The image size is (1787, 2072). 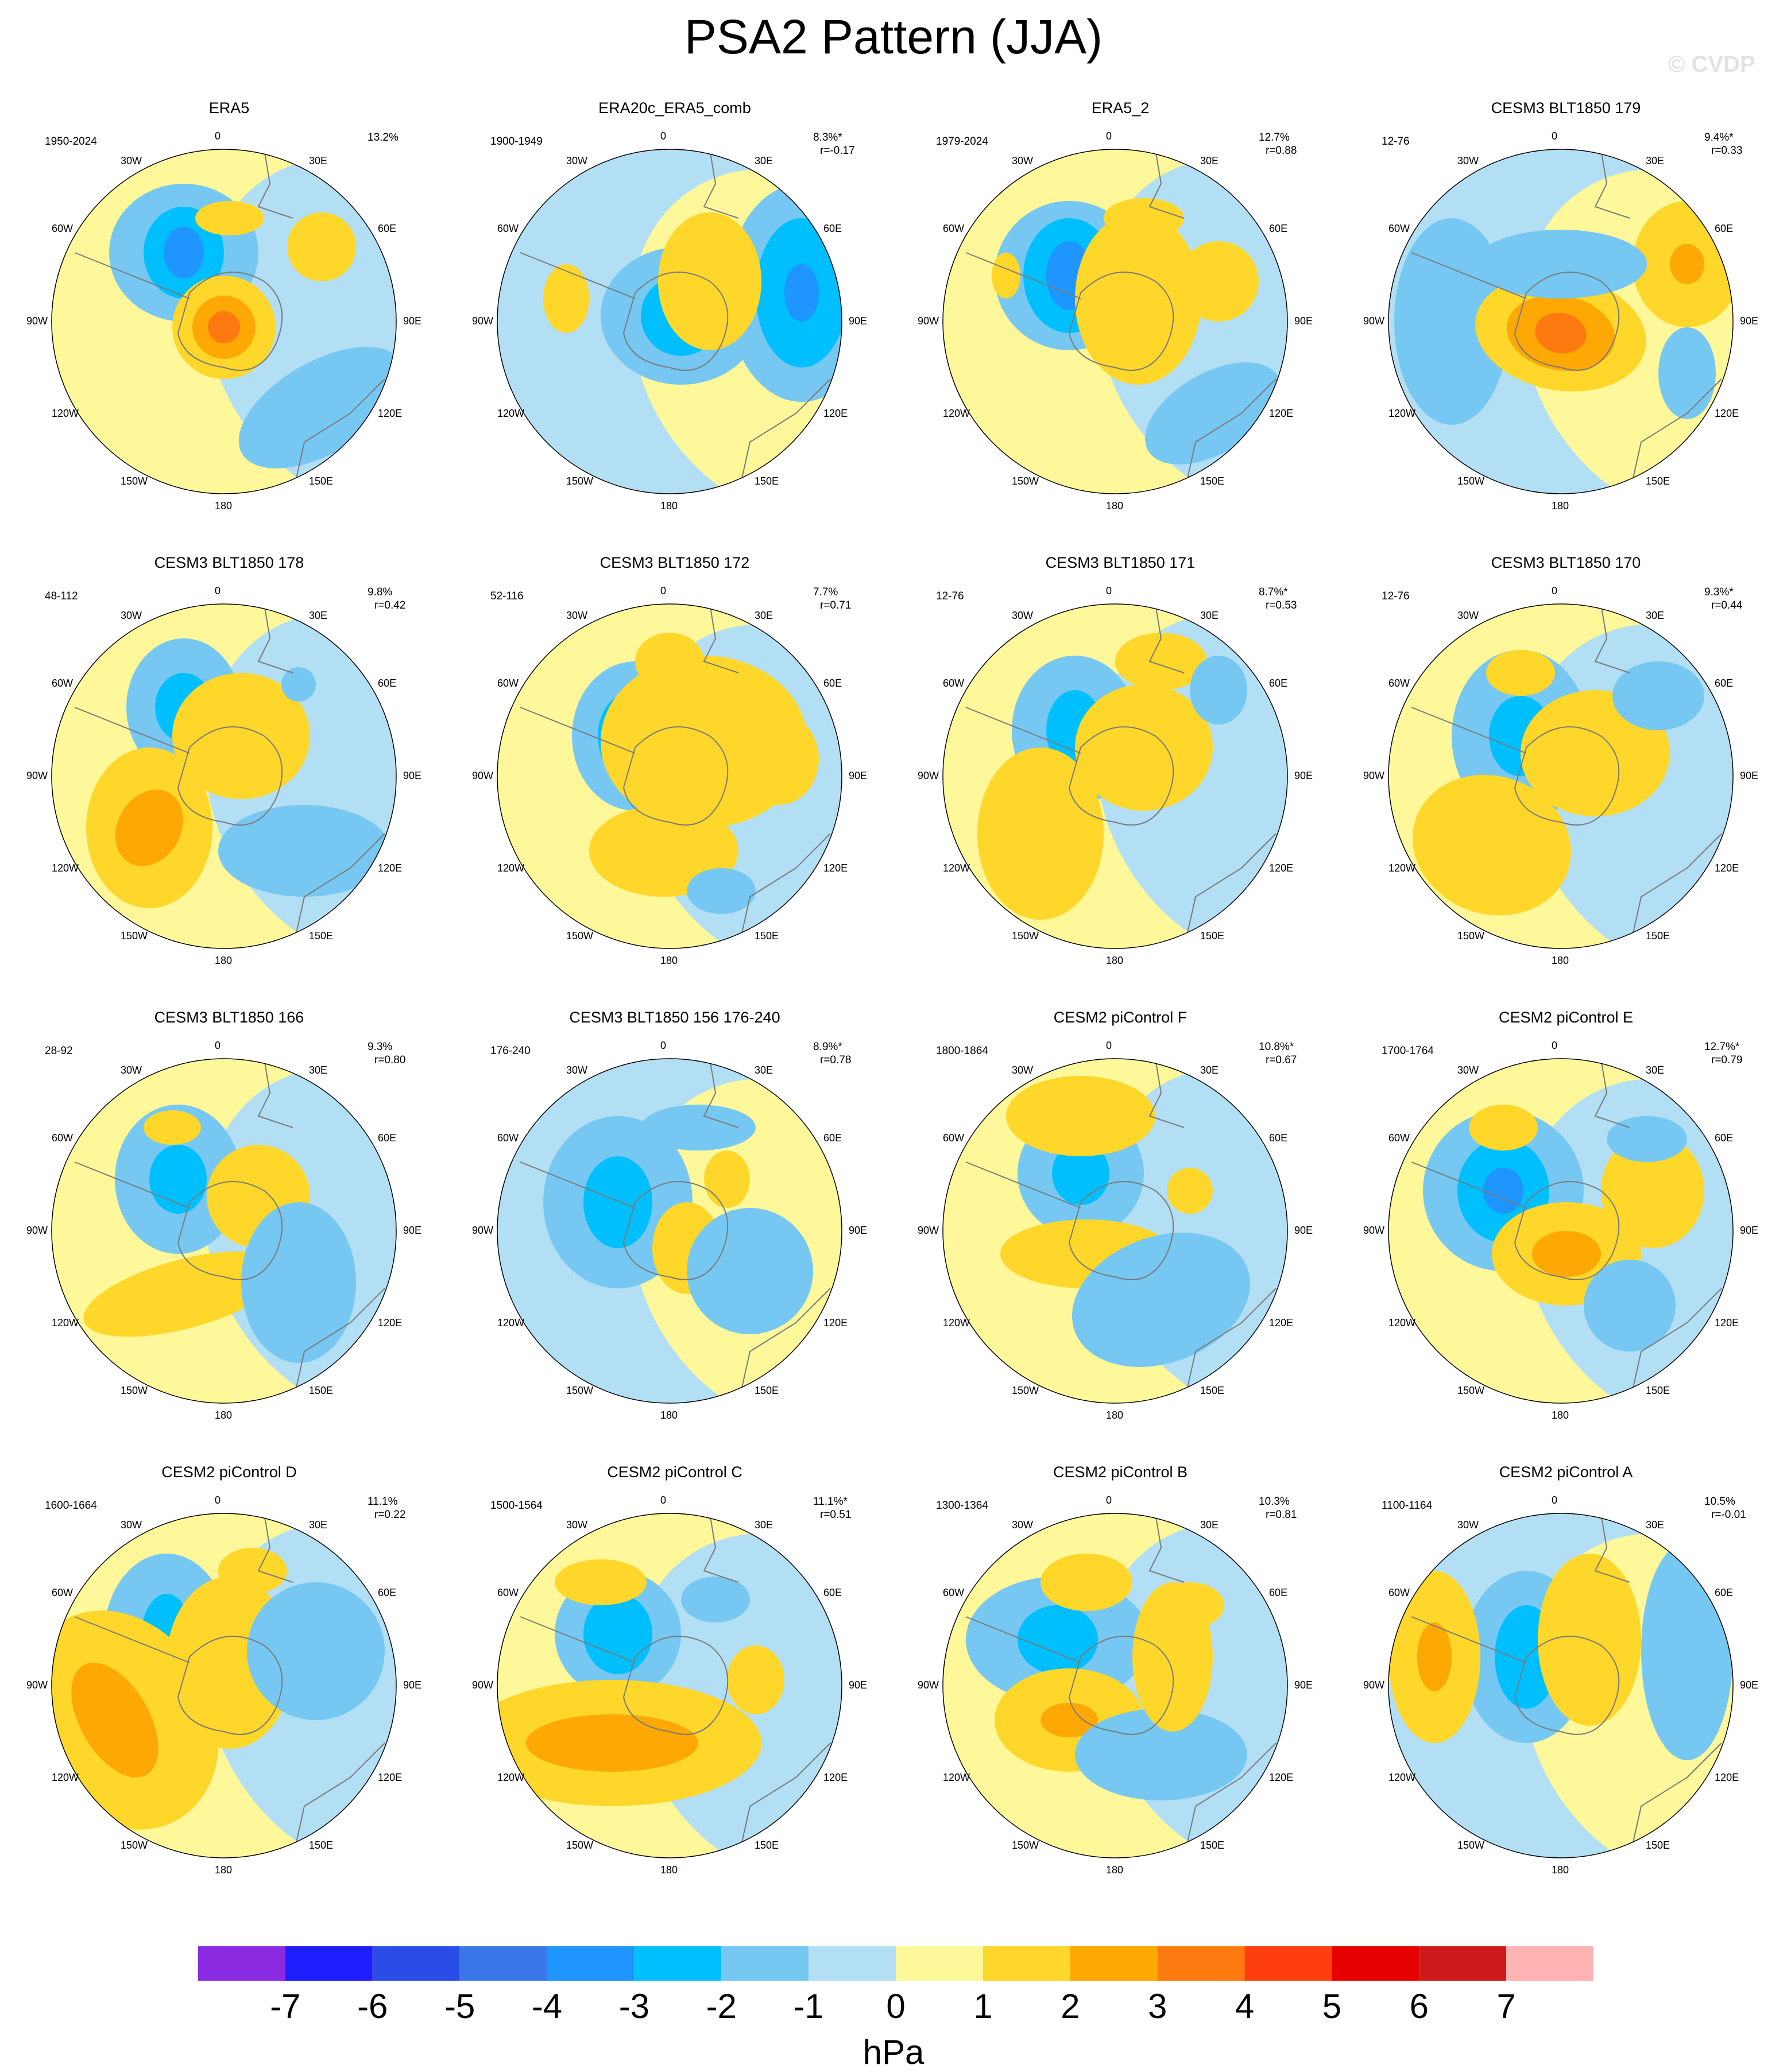 What do you see at coordinates (1719, 1502) in the screenshot?
I see `variance-pct: 10.5%` at bounding box center [1719, 1502].